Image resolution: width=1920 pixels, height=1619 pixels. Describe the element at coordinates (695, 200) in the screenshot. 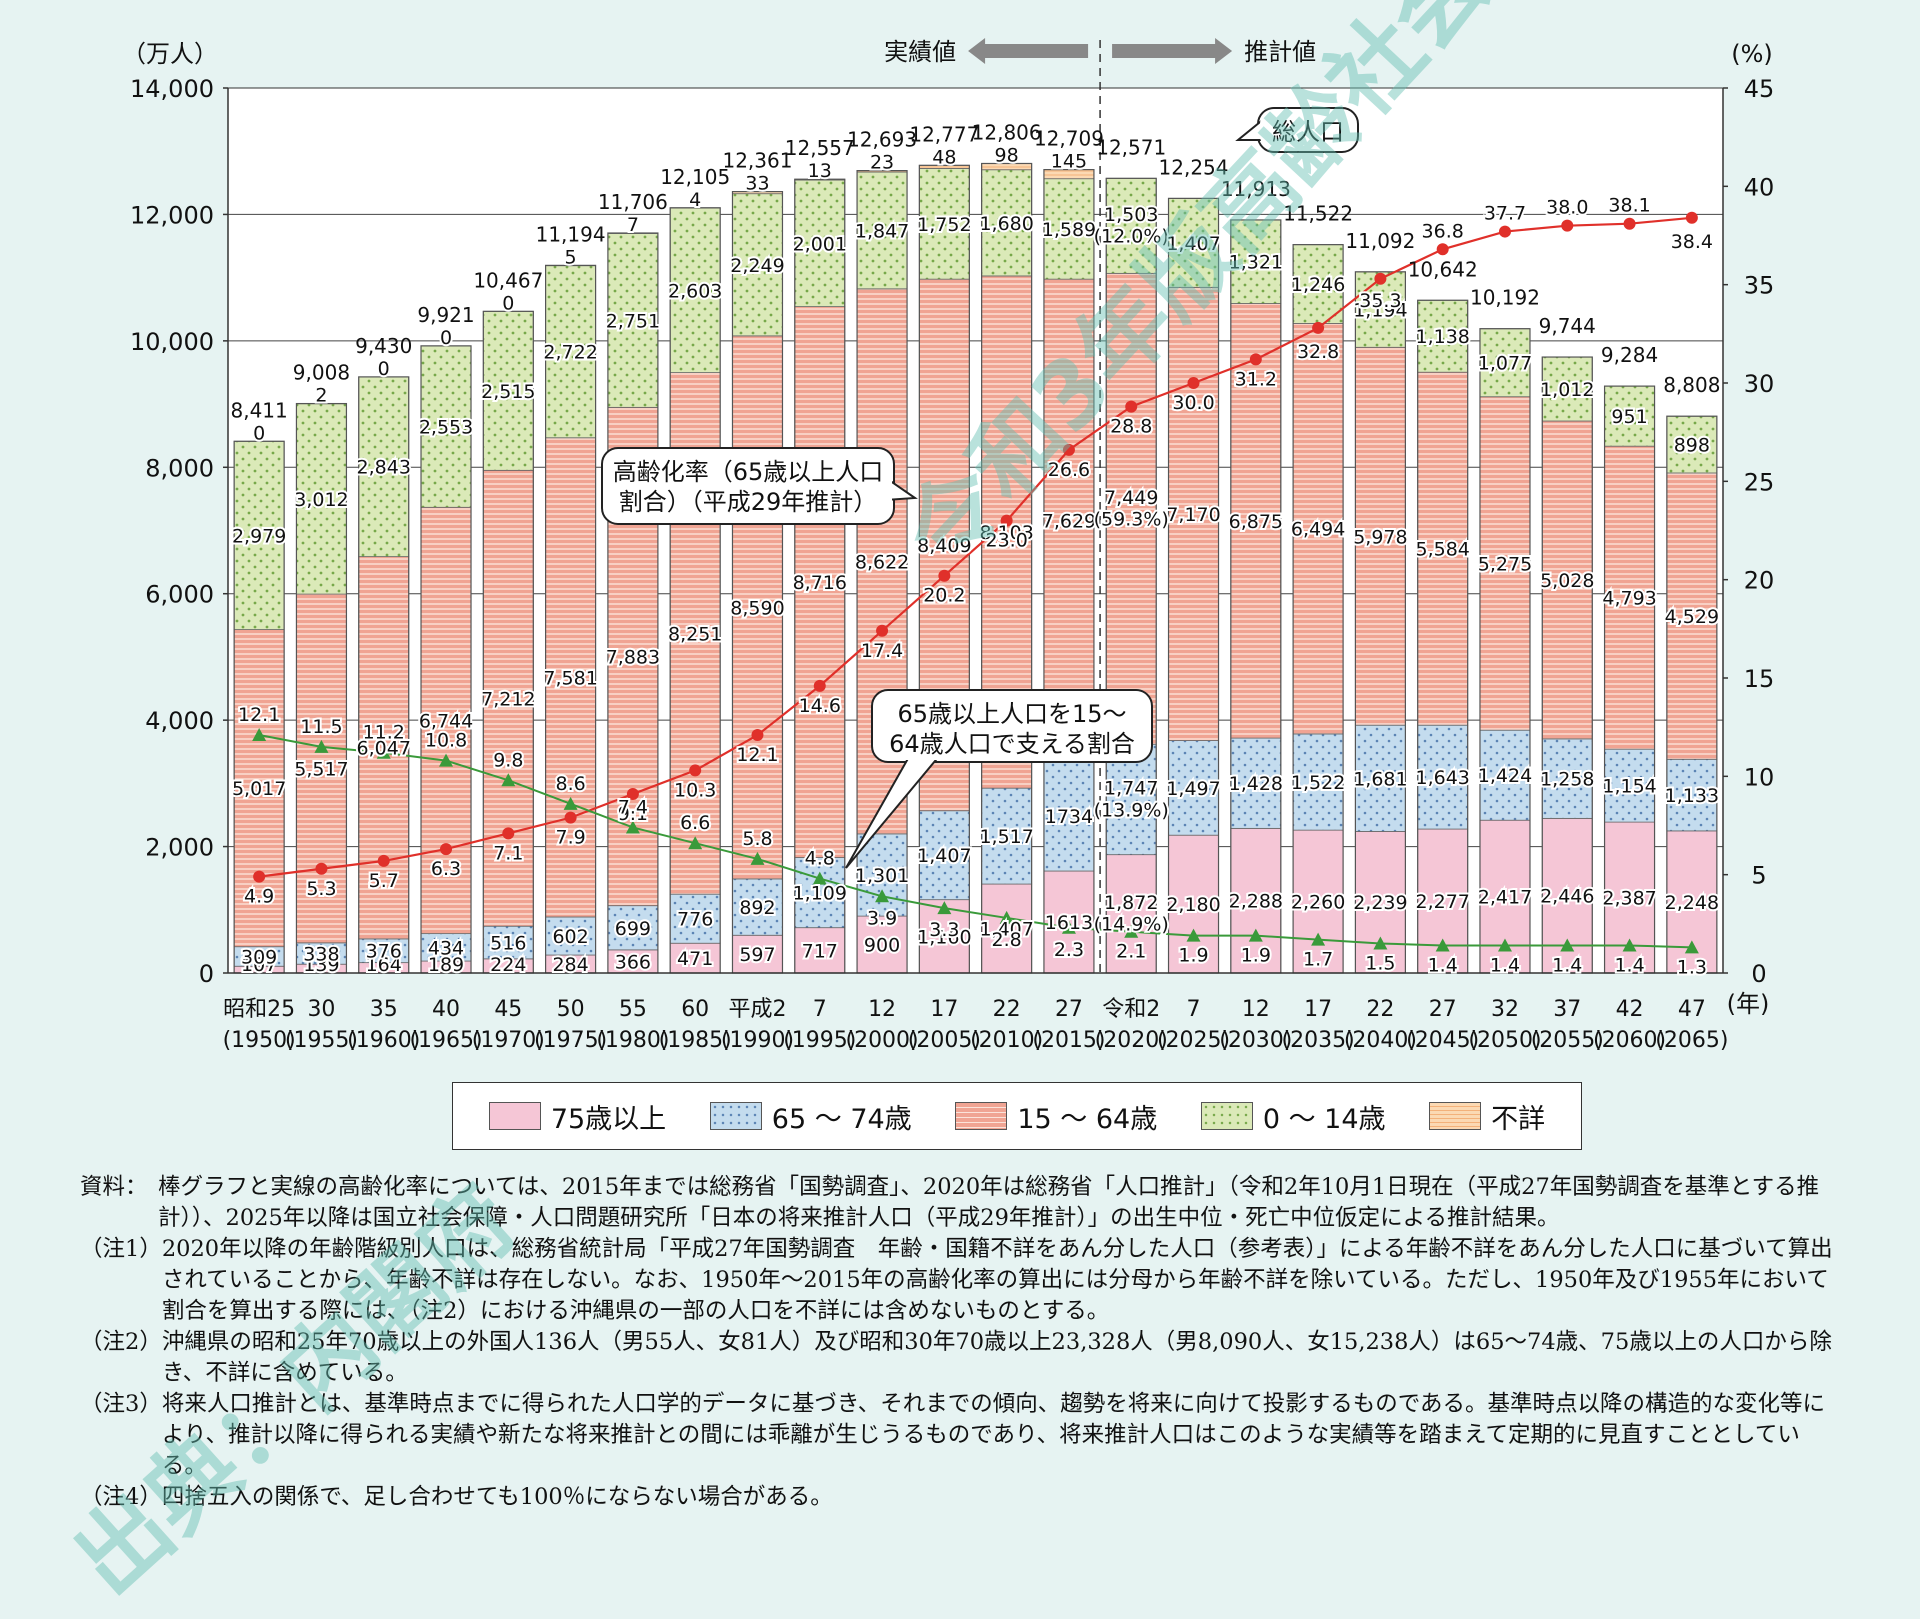

I see `bar-unknown-label: 4` at that location.